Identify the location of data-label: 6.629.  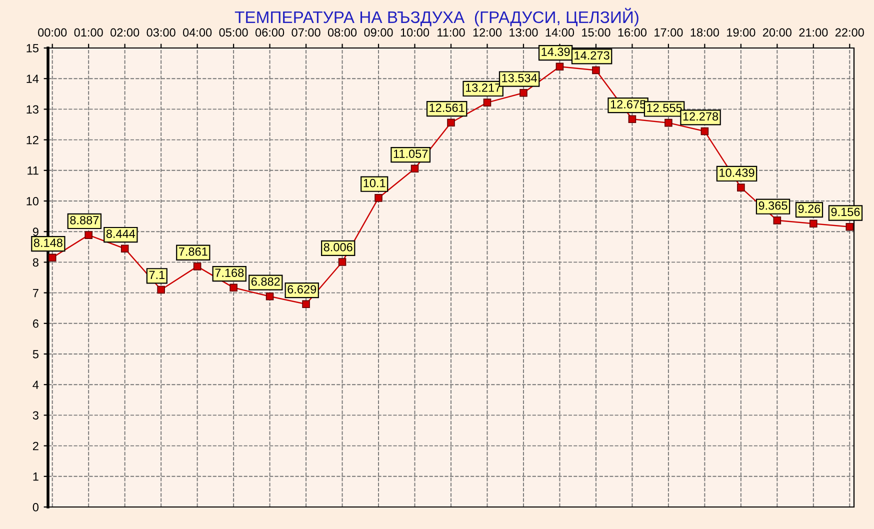
(302, 289).